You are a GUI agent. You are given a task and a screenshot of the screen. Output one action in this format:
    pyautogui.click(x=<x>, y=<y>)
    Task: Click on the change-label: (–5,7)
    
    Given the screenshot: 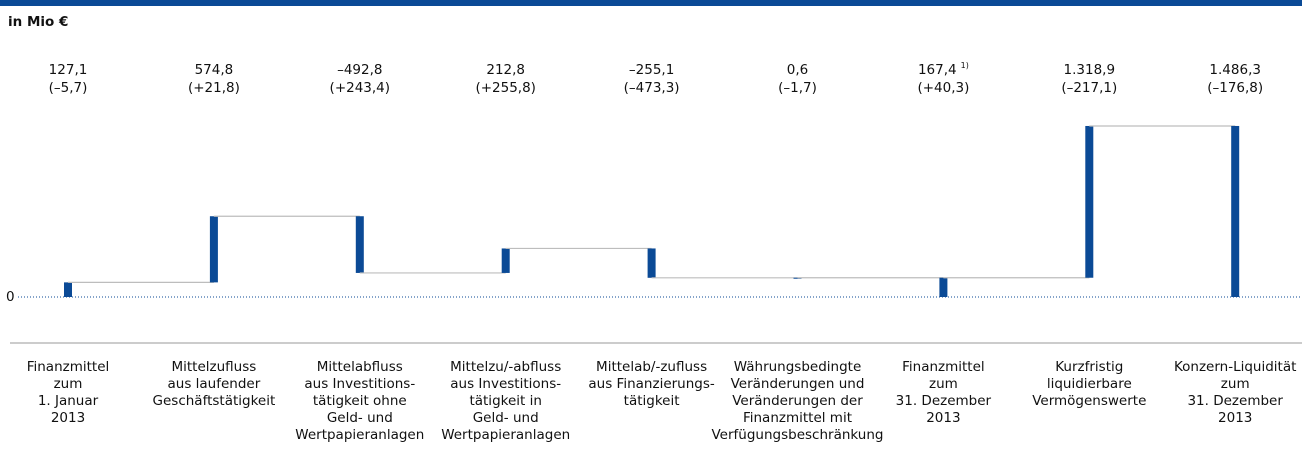 What is the action you would take?
    pyautogui.click(x=68, y=88)
    